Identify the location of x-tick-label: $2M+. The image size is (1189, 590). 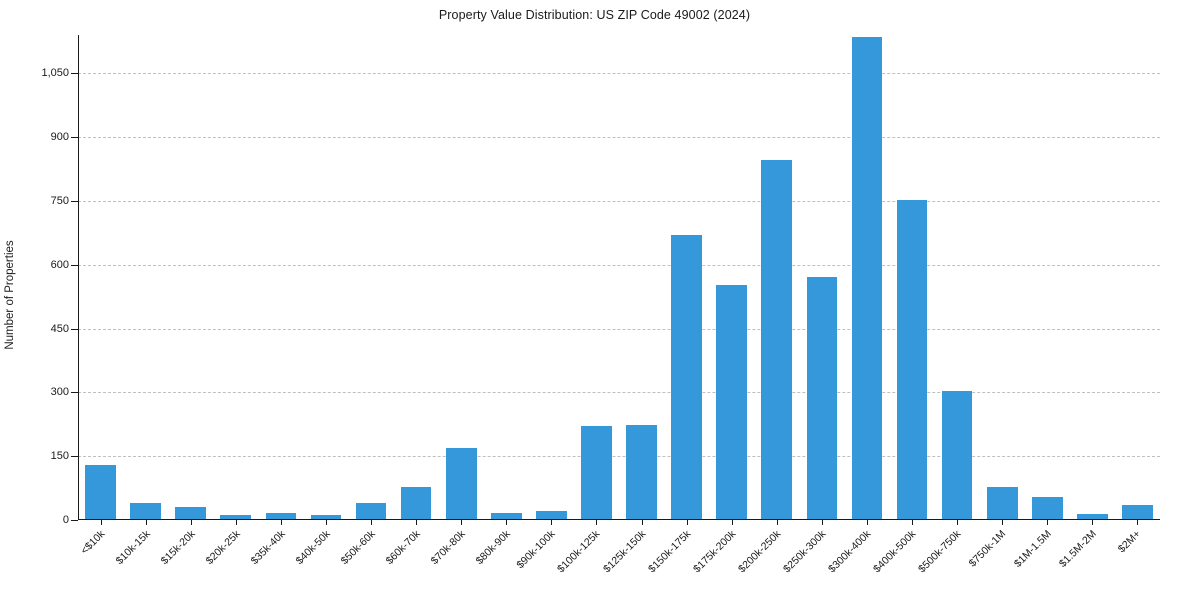
(1130, 542).